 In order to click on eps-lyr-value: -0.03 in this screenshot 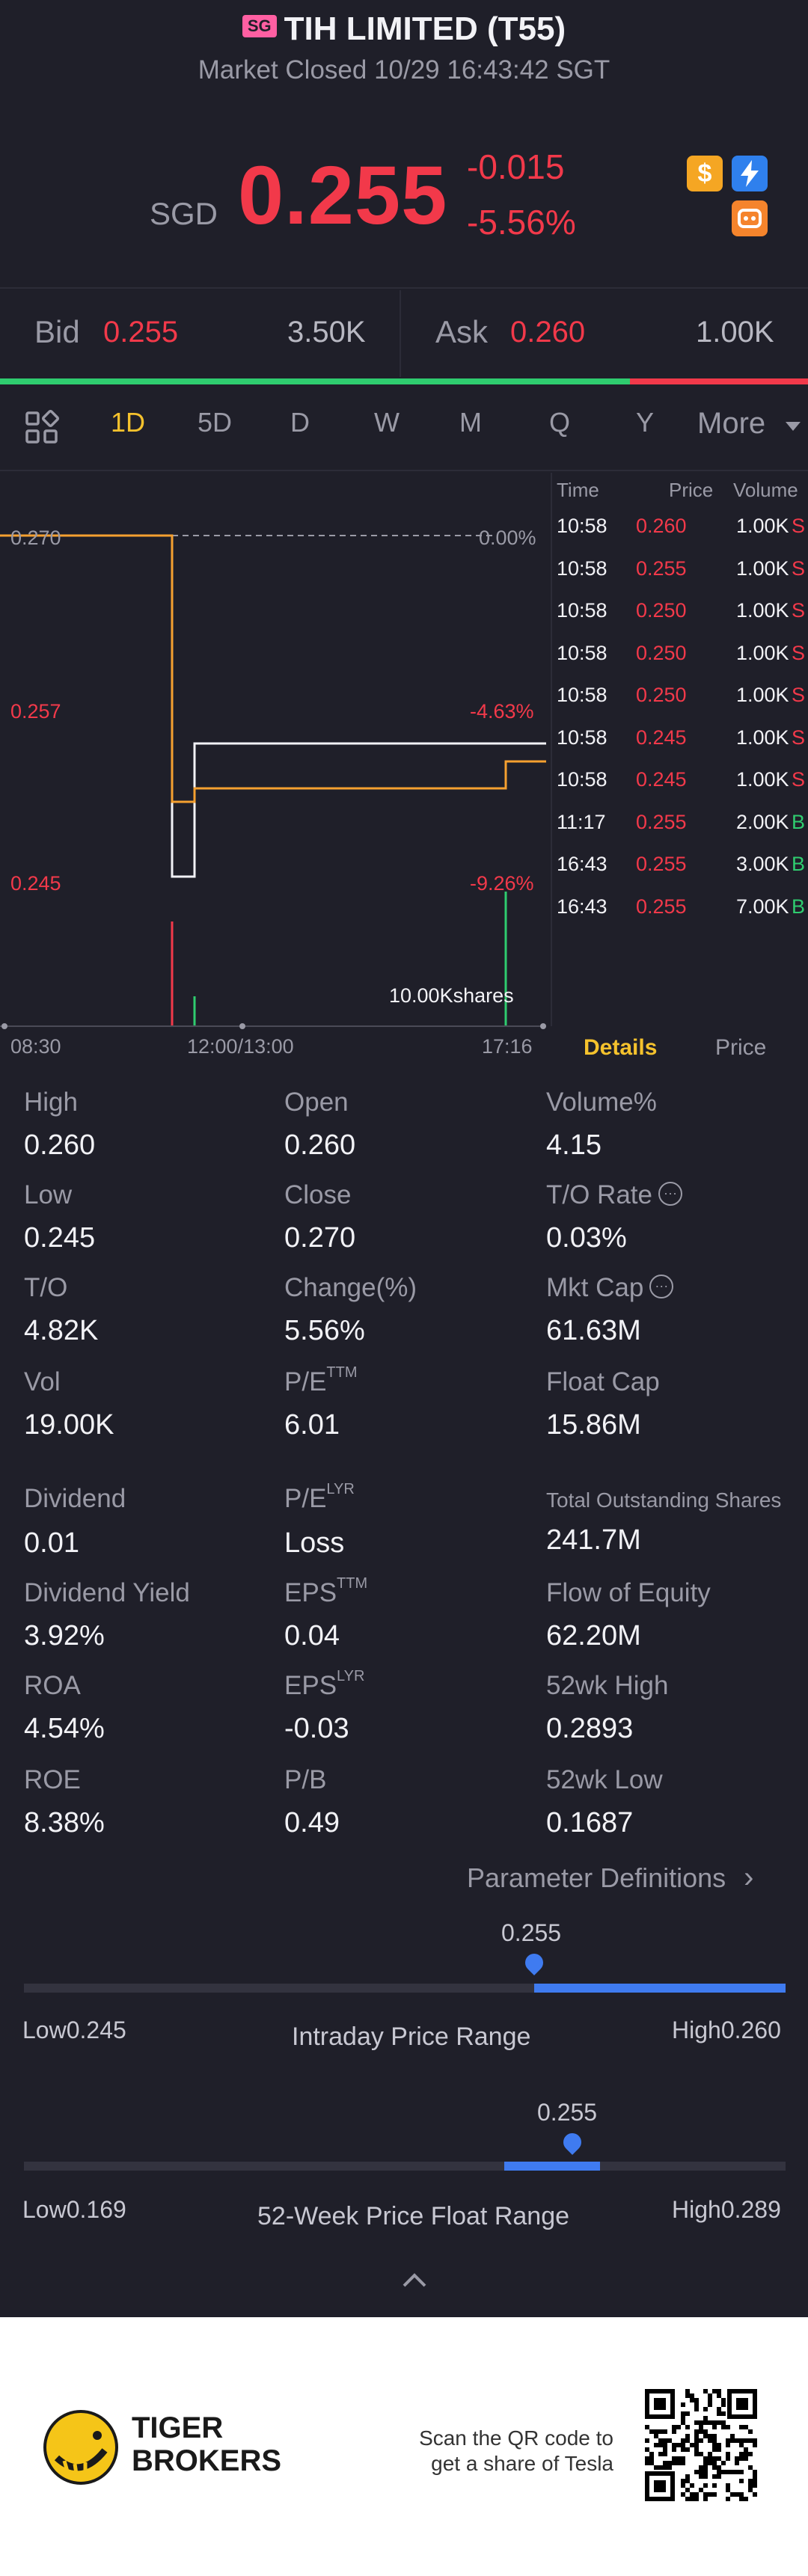, I will do `click(316, 1728)`.